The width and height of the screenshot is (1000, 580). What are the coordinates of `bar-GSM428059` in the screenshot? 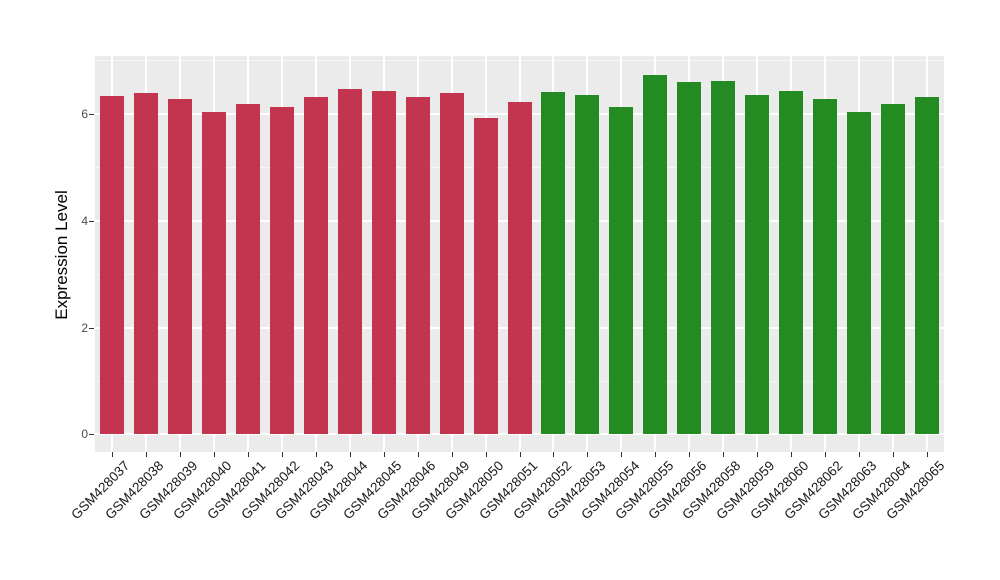 It's located at (757, 264).